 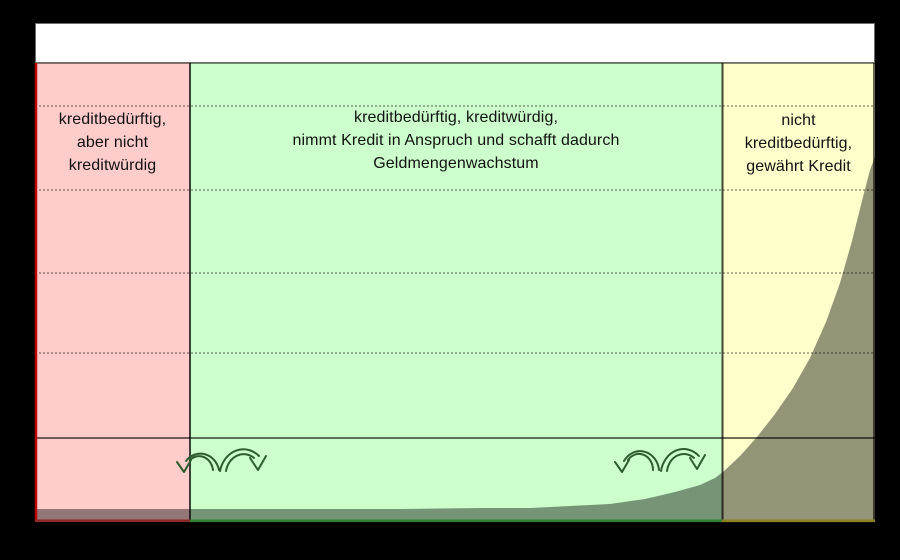 I want to click on arrow-left-large-outer, so click(x=239, y=460).